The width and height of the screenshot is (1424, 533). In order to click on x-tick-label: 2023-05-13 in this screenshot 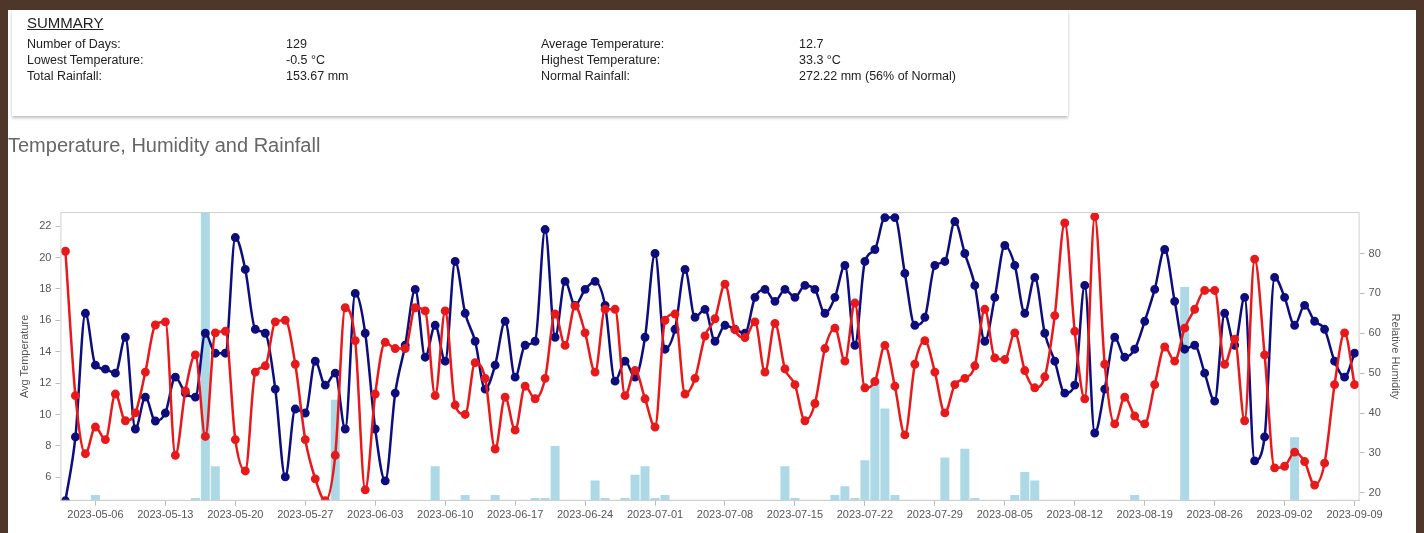, I will do `click(165, 514)`.